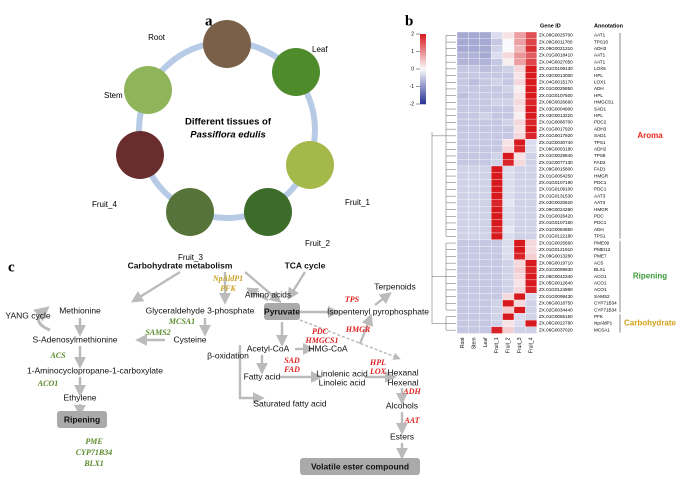  Describe the element at coordinates (556, 75) in the screenshot. I see `gene-id: ZX.03G0013000` at that location.